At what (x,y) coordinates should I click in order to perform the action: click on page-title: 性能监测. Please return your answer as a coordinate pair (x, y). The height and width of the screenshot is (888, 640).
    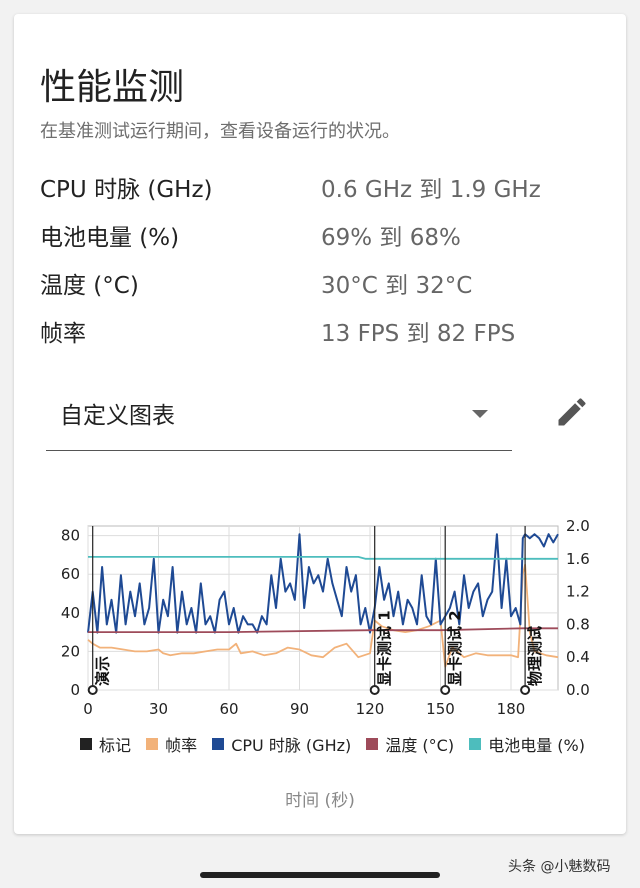
    Looking at the image, I should click on (112, 87).